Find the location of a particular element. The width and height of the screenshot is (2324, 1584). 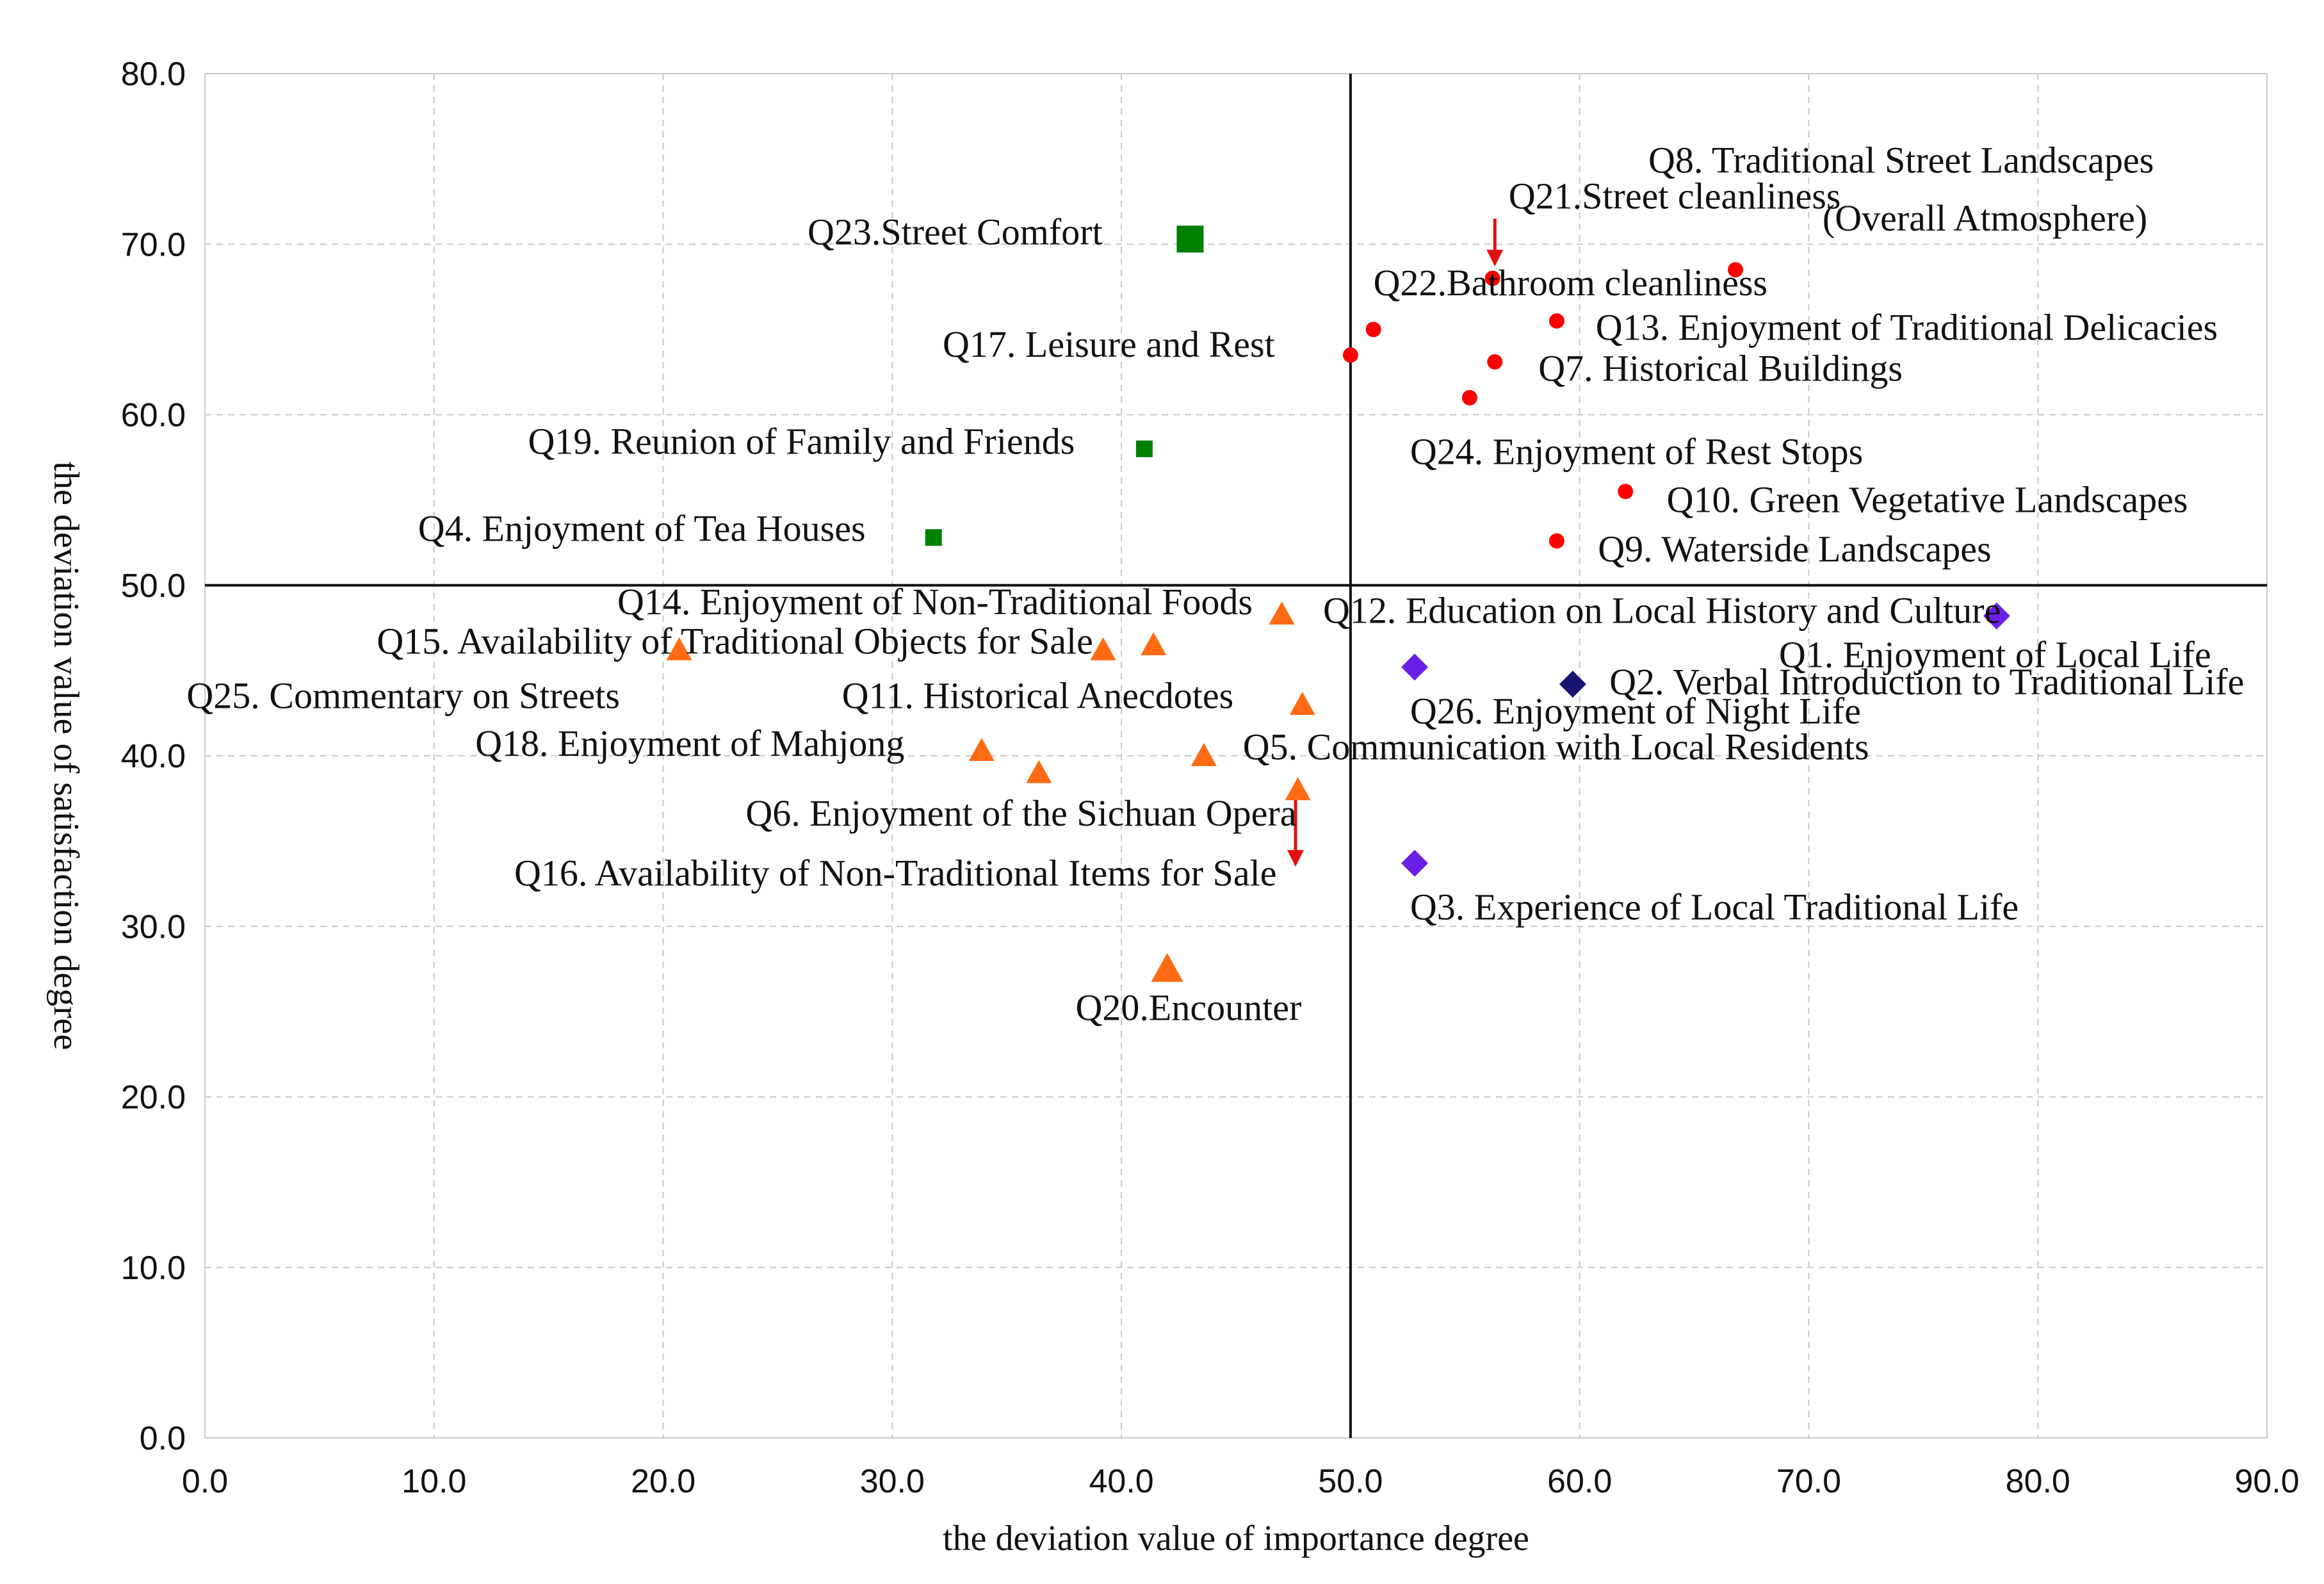

y-tick-label: 20.0 is located at coordinates (153, 1097).